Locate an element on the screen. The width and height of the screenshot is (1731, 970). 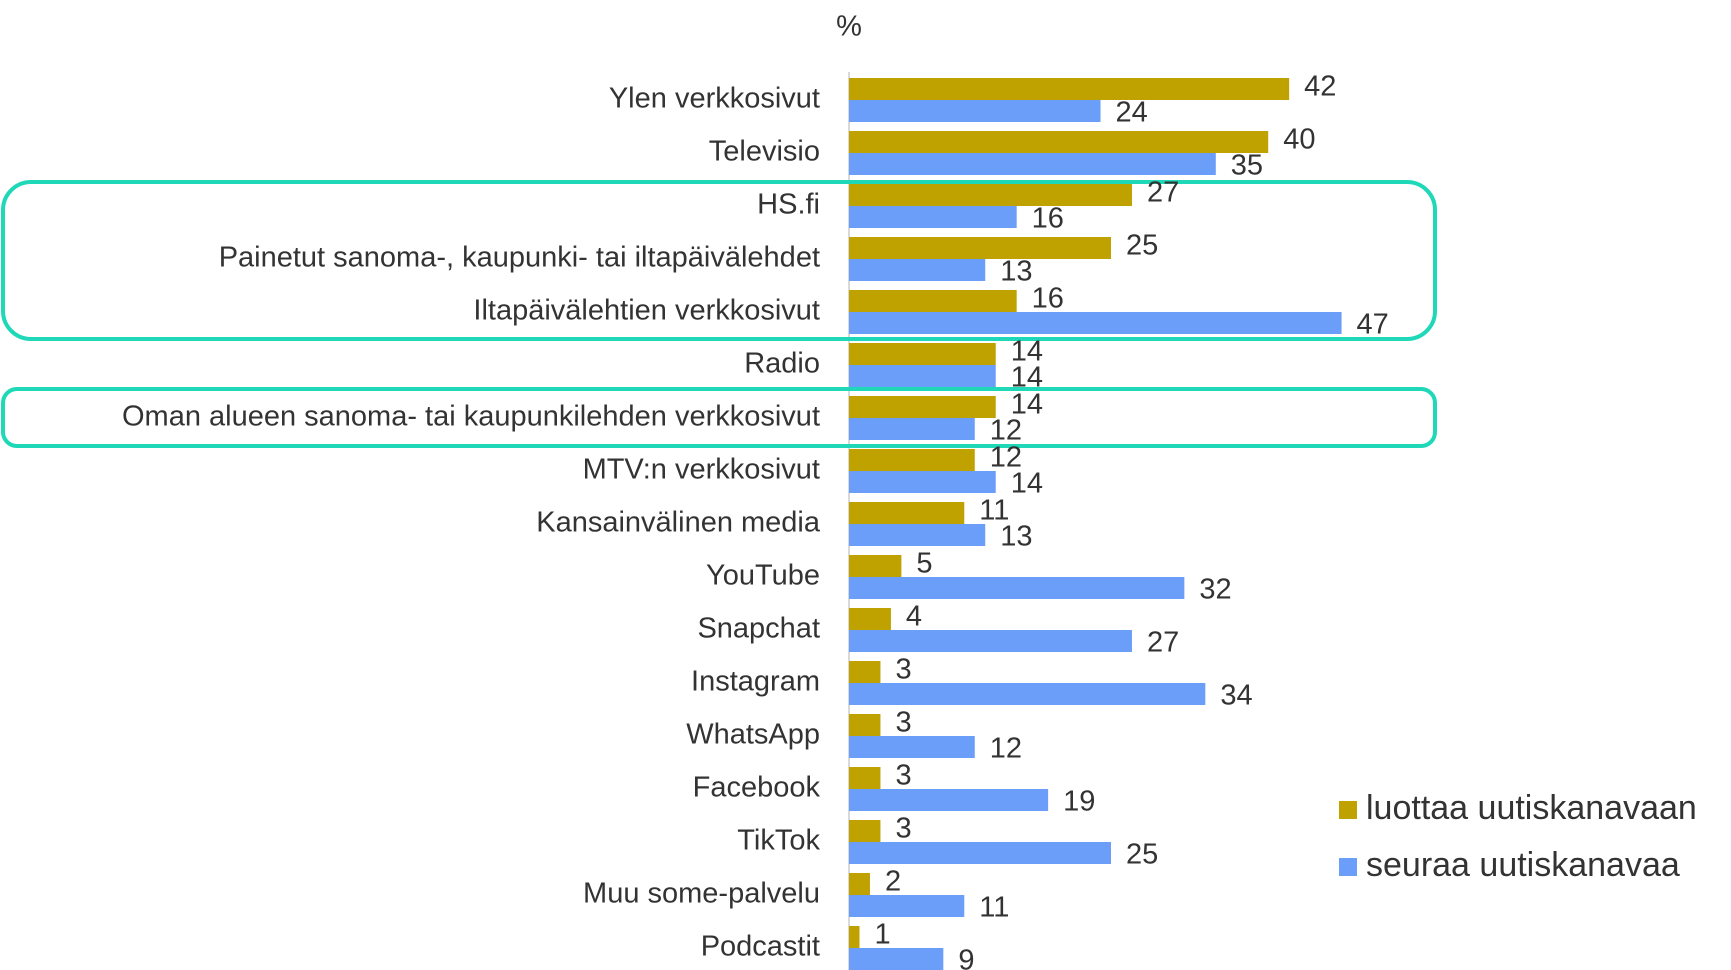
value-label: 19 is located at coordinates (1079, 802).